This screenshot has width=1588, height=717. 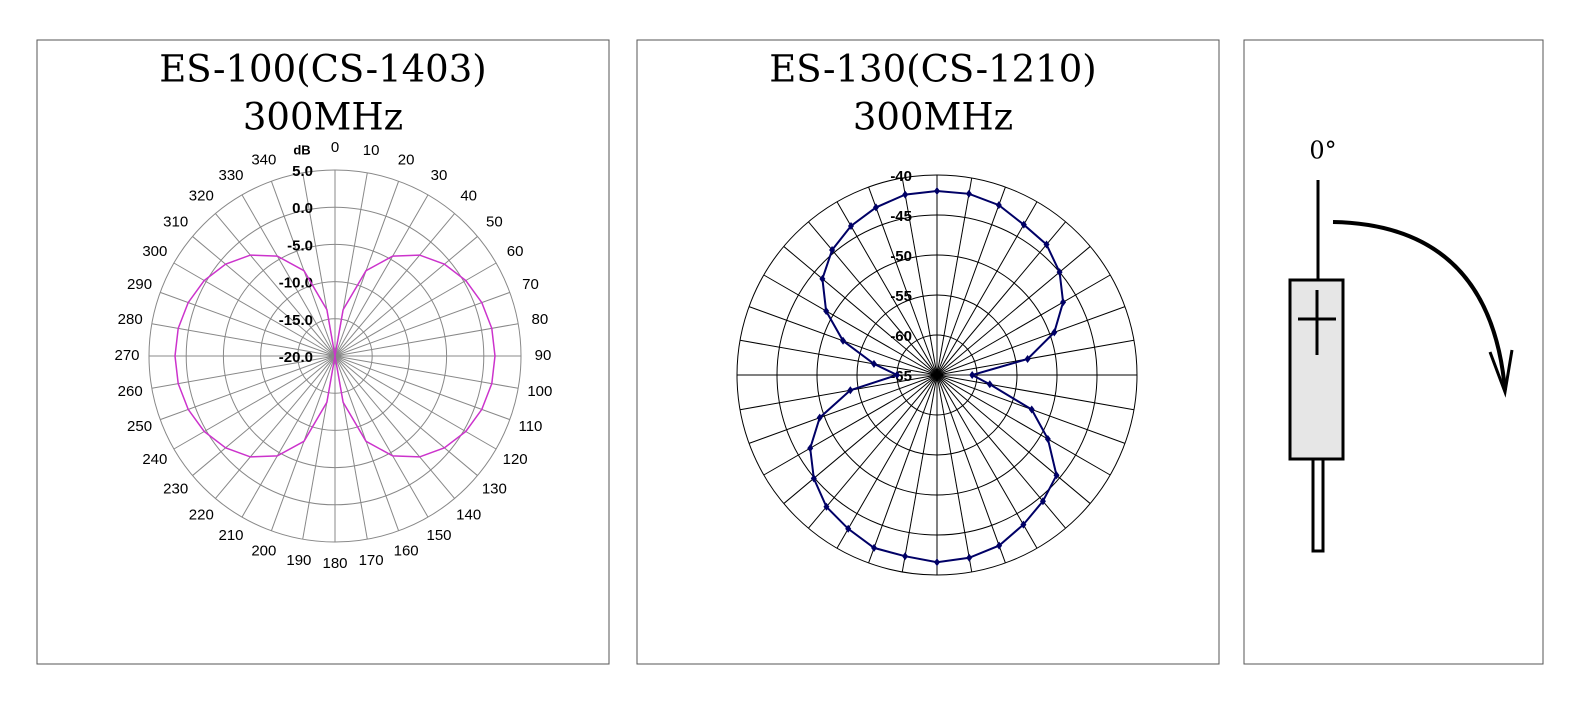 What do you see at coordinates (901, 336) in the screenshot?
I see `r-tick-label: -60` at bounding box center [901, 336].